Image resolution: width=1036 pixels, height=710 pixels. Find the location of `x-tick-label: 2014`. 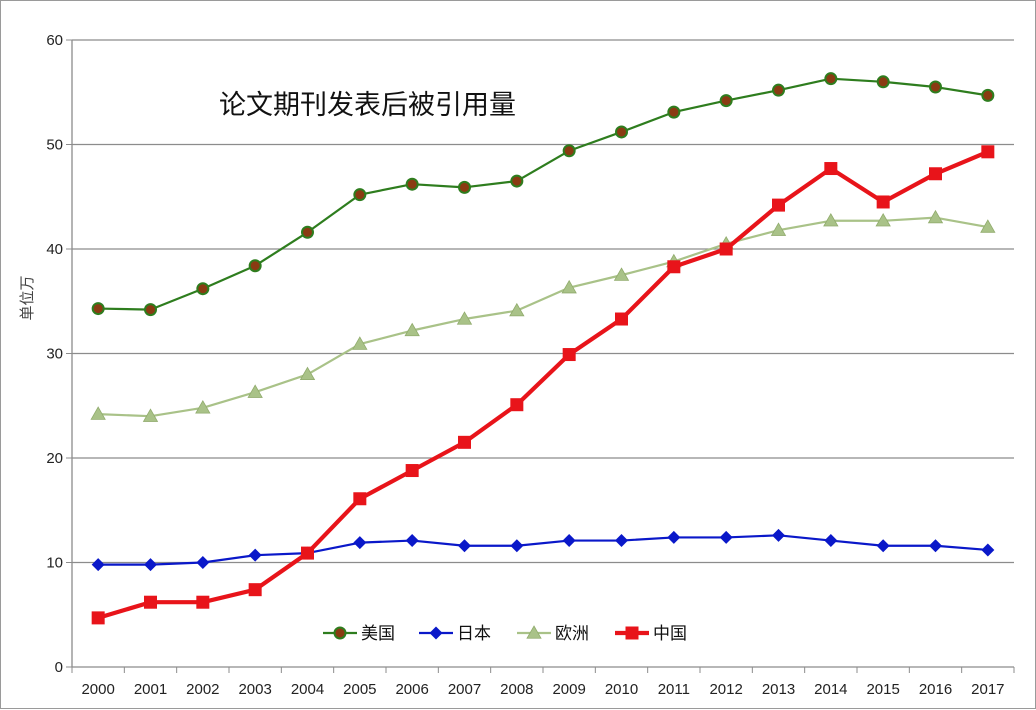

x-tick-label: 2014 is located at coordinates (830, 689).